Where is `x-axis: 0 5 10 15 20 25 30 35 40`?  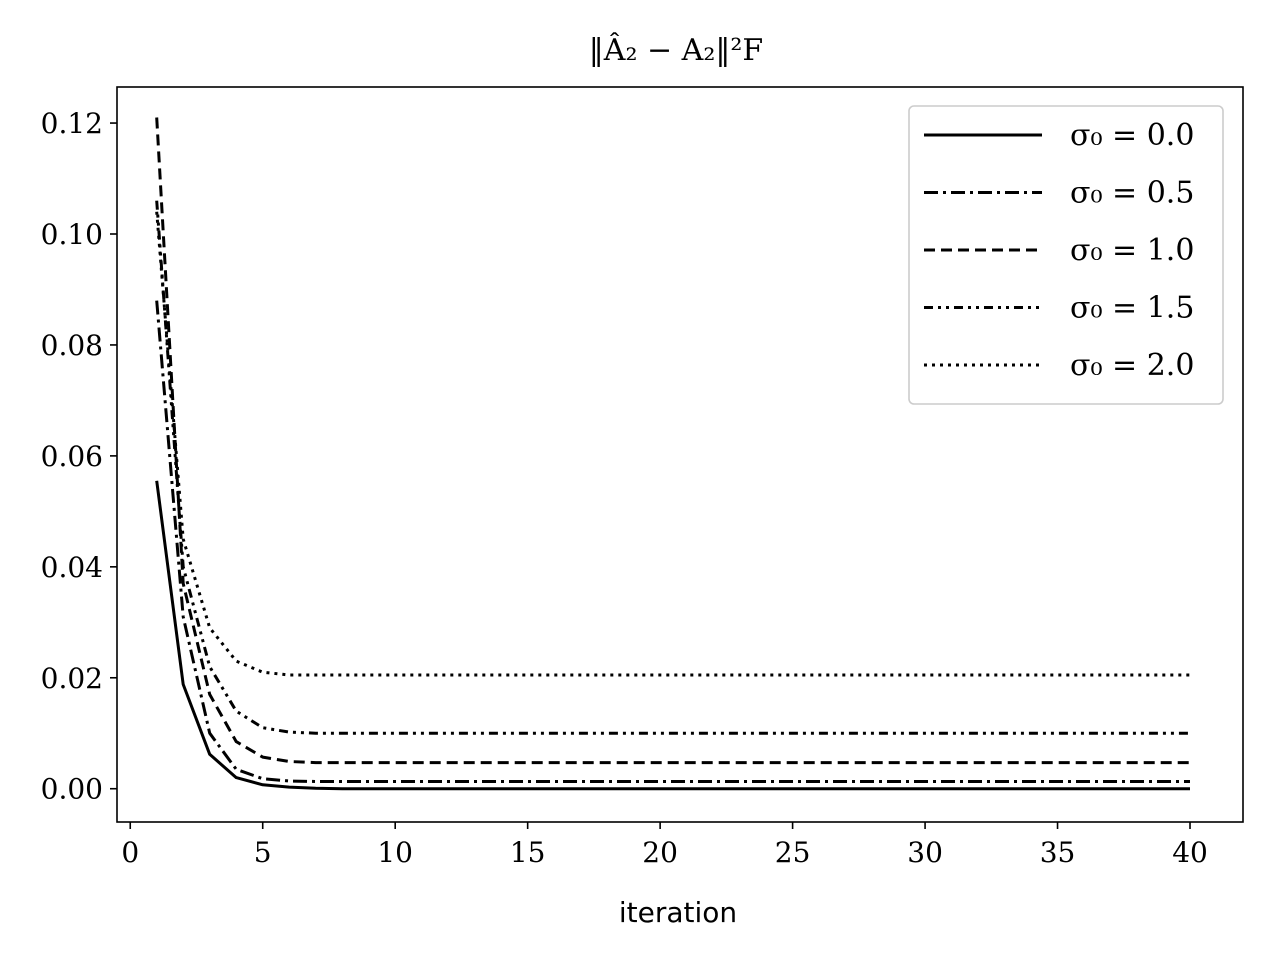
x-axis: 0 5 10 15 20 25 30 35 40 is located at coordinates (664, 845).